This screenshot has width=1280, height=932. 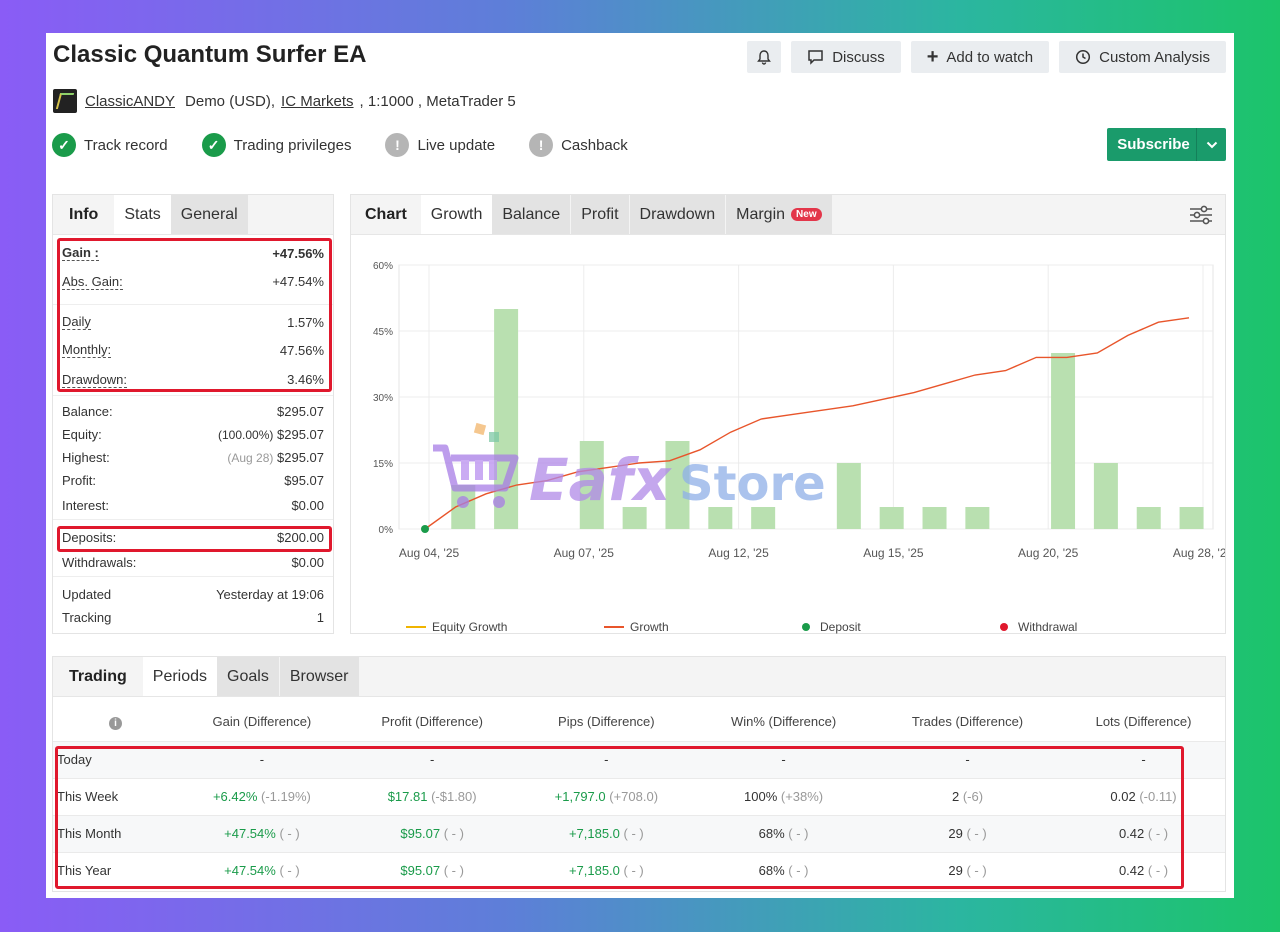 What do you see at coordinates (606, 796) in the screenshot?
I see `table-cell: +1,797.0 (+708.0)` at bounding box center [606, 796].